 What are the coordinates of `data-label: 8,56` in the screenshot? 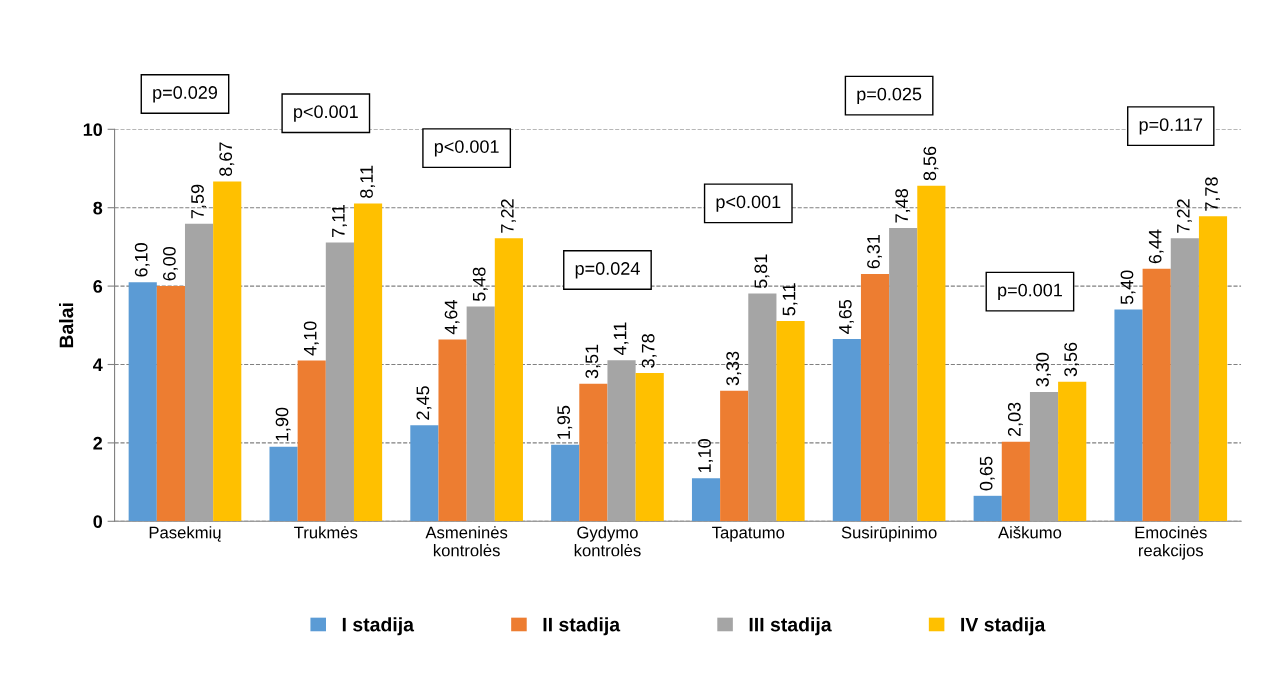 It's located at (931, 163).